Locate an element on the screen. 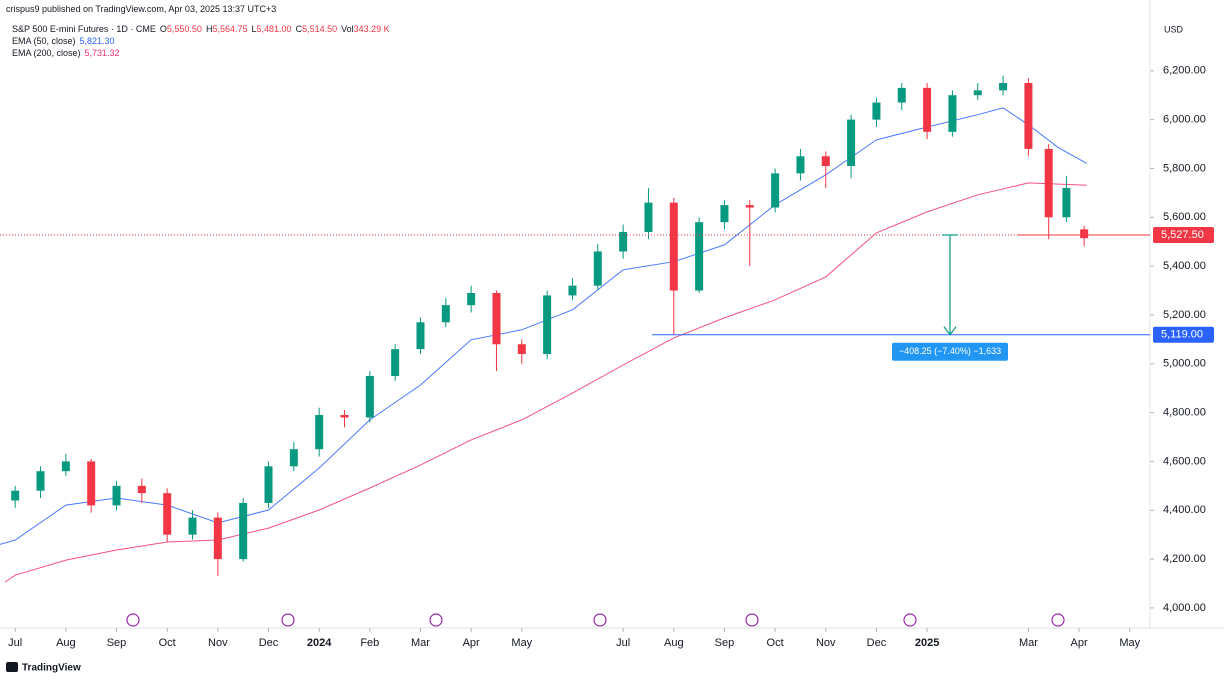 The image size is (1224, 680). x-tick-label: Apr is located at coordinates (1079, 643).